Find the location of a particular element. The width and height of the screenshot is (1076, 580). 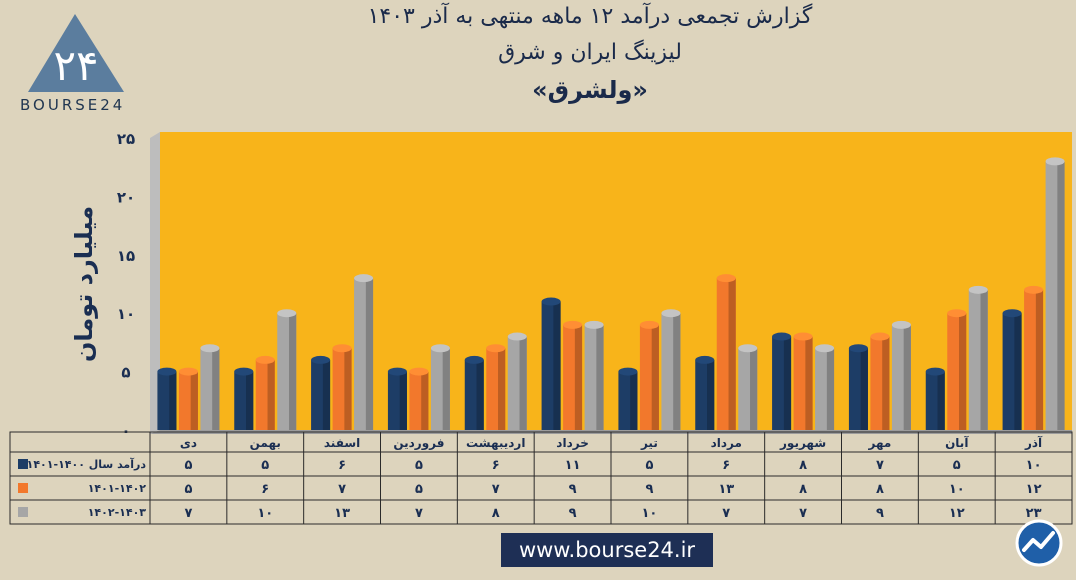

chart-subtitle: لیزینگ ایران و شرق is located at coordinates (590, 52).